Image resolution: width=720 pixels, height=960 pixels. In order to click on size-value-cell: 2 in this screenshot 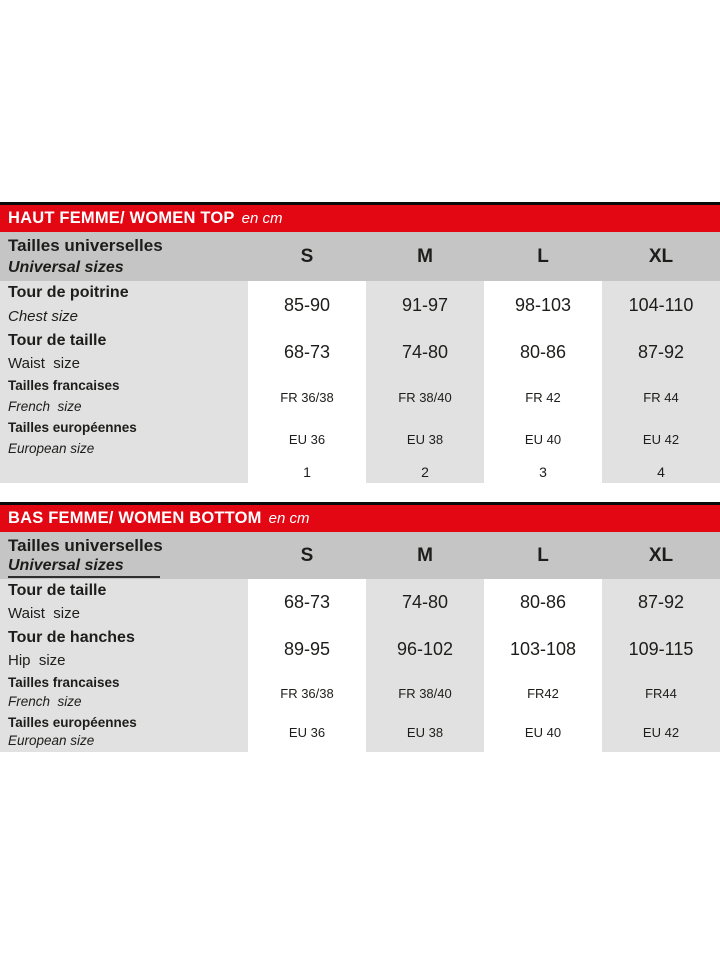, I will do `click(425, 471)`.